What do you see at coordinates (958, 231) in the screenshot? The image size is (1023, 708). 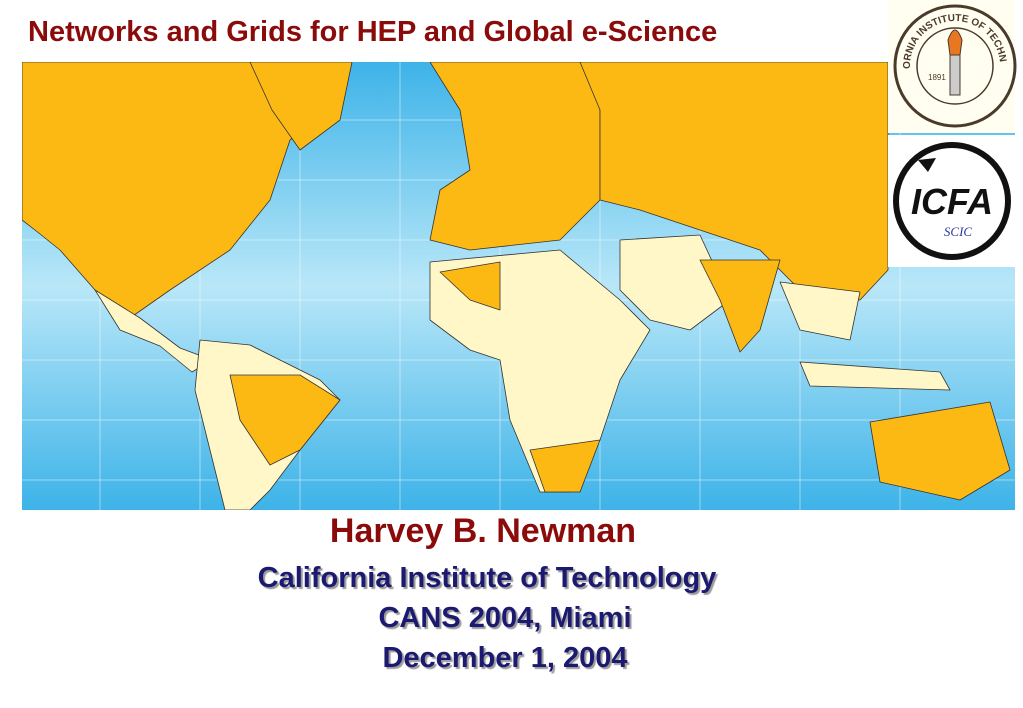 I see `icfa-sub: SCIC` at bounding box center [958, 231].